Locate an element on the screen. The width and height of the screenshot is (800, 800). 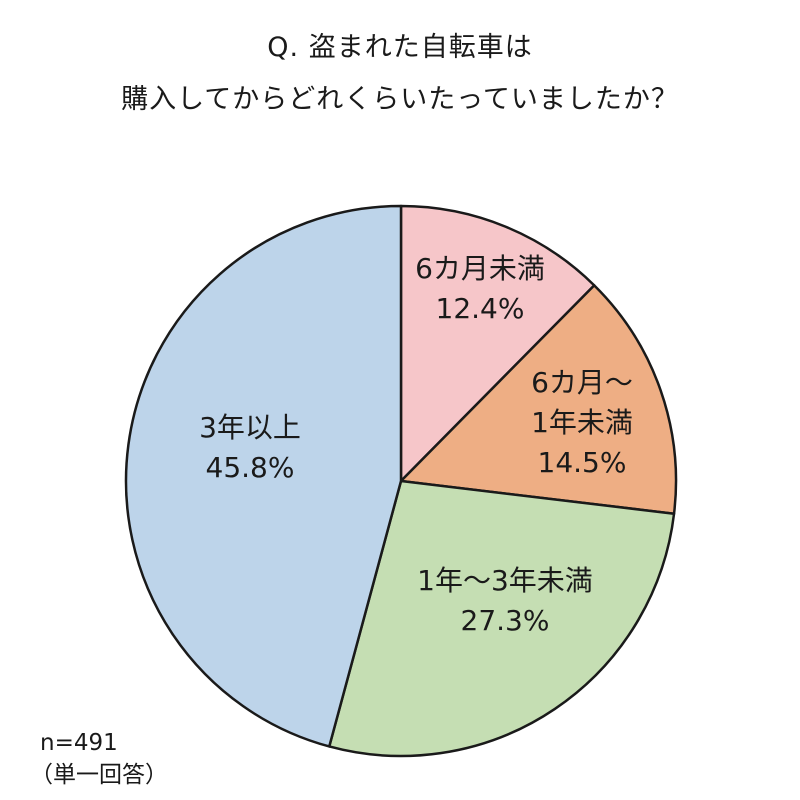
slice-category-label-3: 1年～3年未満 is located at coordinates (505, 580).